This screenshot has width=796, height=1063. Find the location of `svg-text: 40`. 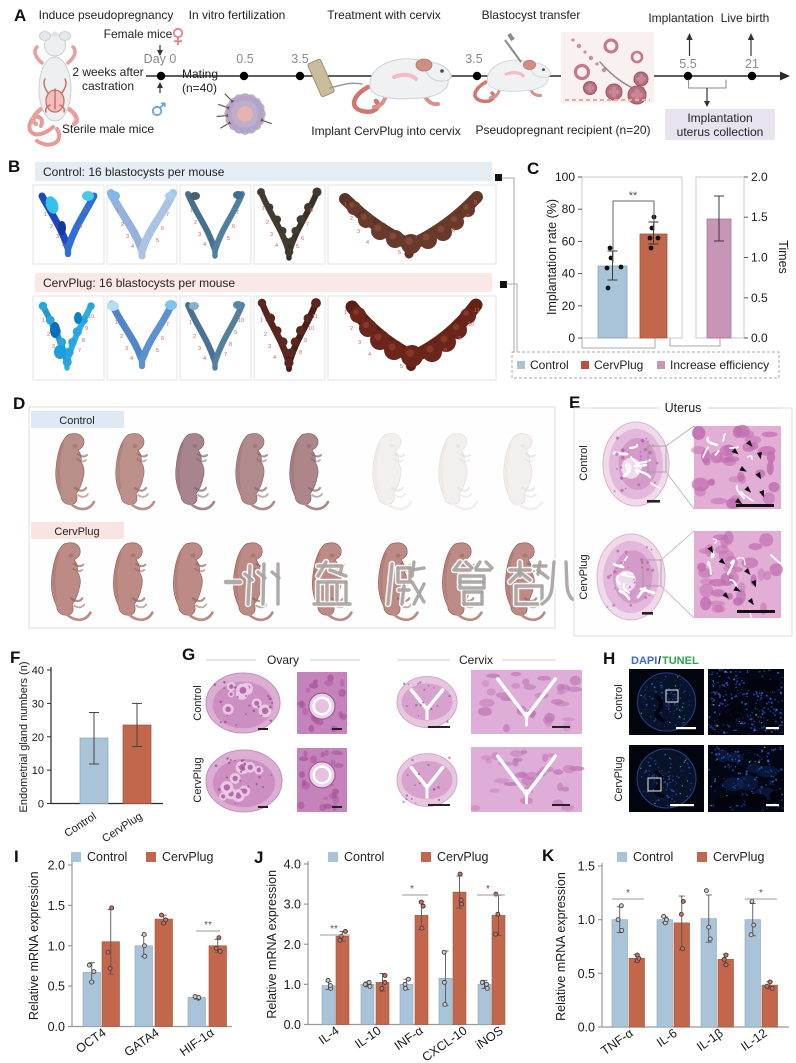

svg-text: 40 is located at coordinates (38, 671).